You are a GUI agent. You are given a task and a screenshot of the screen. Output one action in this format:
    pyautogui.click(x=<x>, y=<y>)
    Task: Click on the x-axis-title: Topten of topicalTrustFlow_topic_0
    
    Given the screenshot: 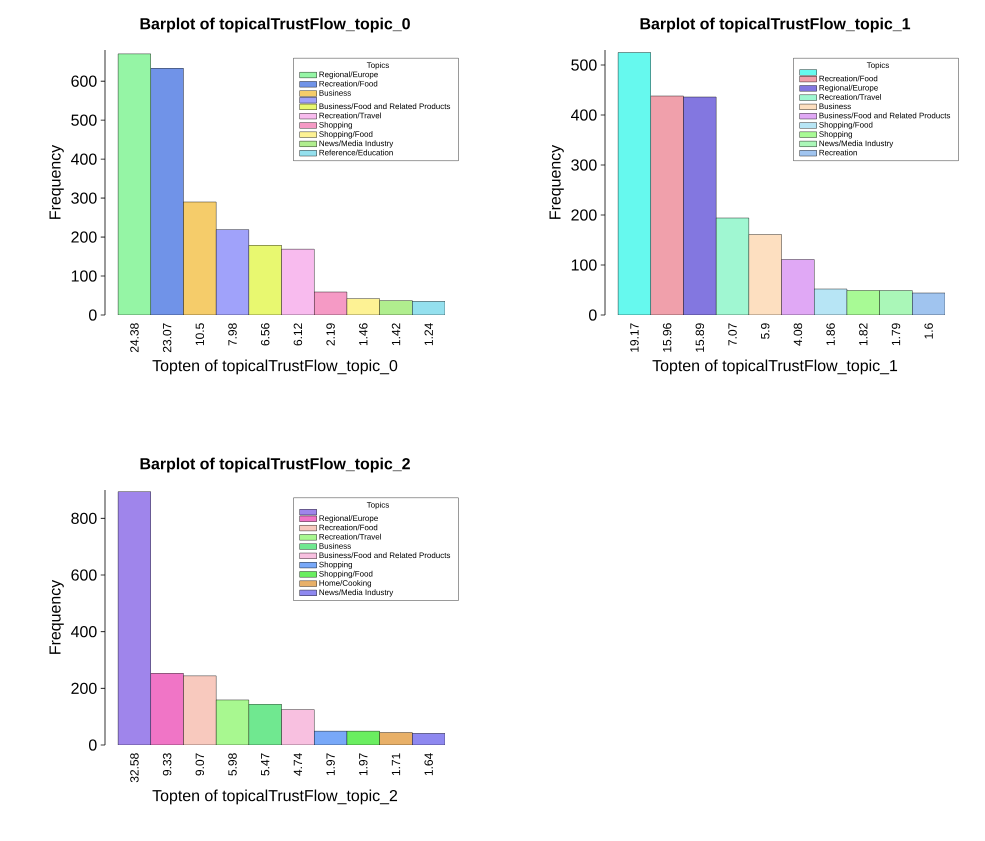 What is the action you would take?
    pyautogui.click(x=275, y=367)
    